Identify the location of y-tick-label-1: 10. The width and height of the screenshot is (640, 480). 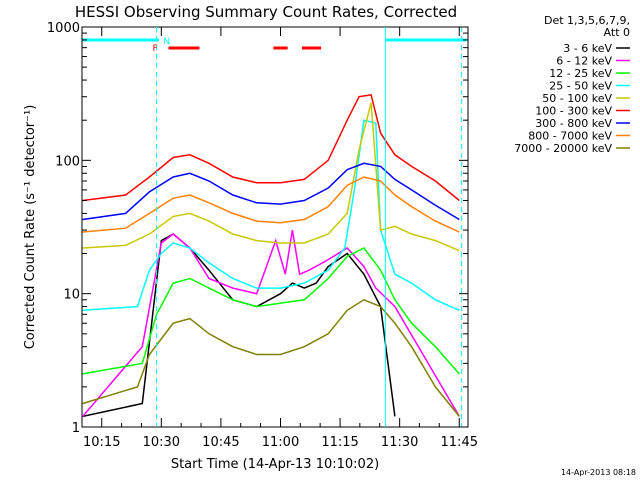
(71, 295).